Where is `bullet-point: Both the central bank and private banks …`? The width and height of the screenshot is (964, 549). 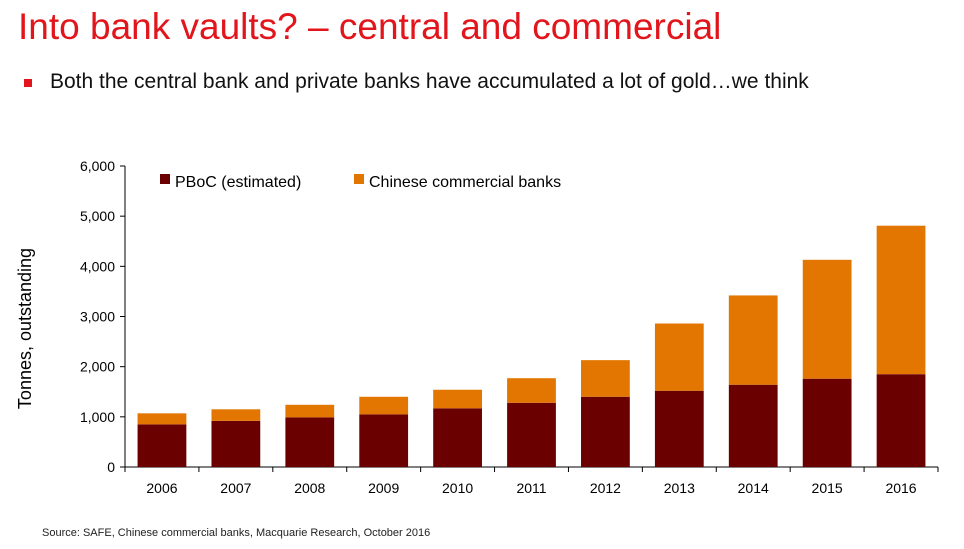 bullet-point: Both the central bank and private banks … is located at coordinates (416, 82).